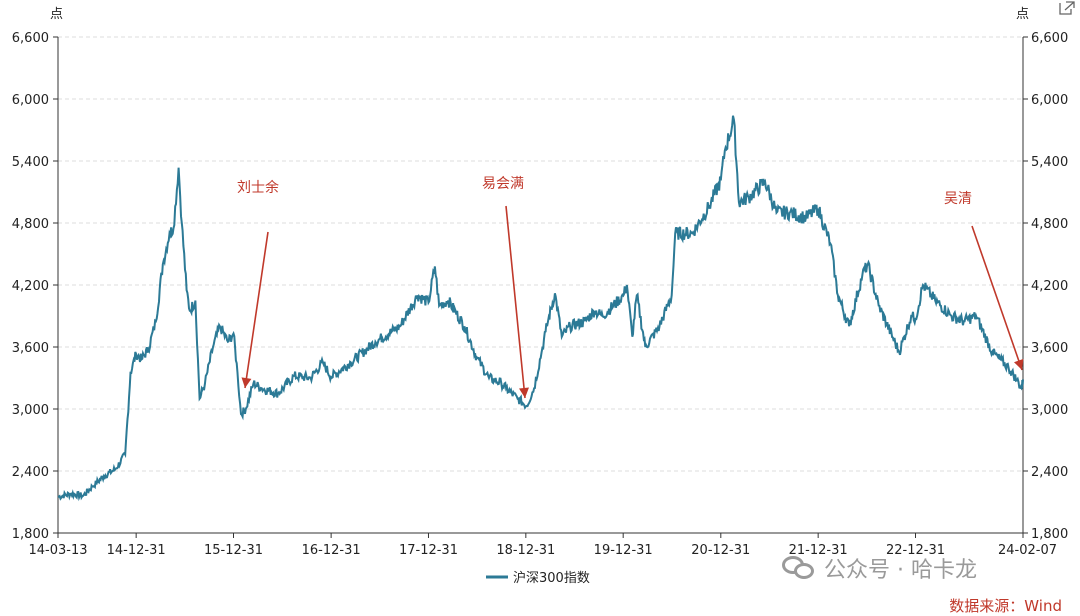 The width and height of the screenshot is (1080, 616). I want to click on y-tick-label-right: 3,000, so click(1049, 410).